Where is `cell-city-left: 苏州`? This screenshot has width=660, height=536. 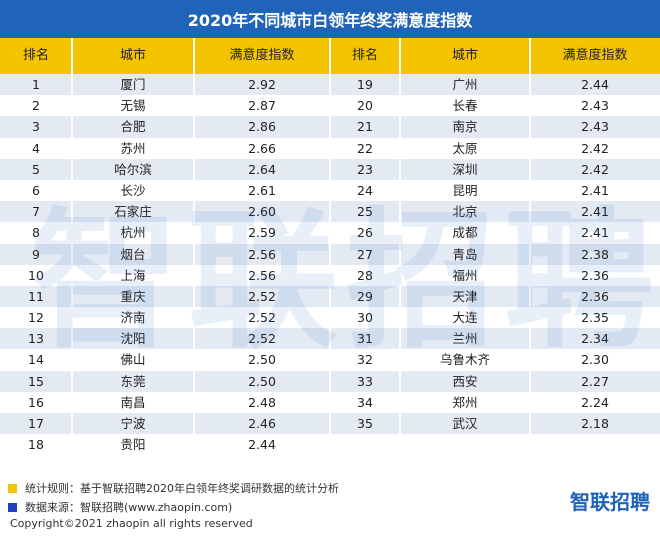
cell-city-left: 苏州 is located at coordinates (133, 148).